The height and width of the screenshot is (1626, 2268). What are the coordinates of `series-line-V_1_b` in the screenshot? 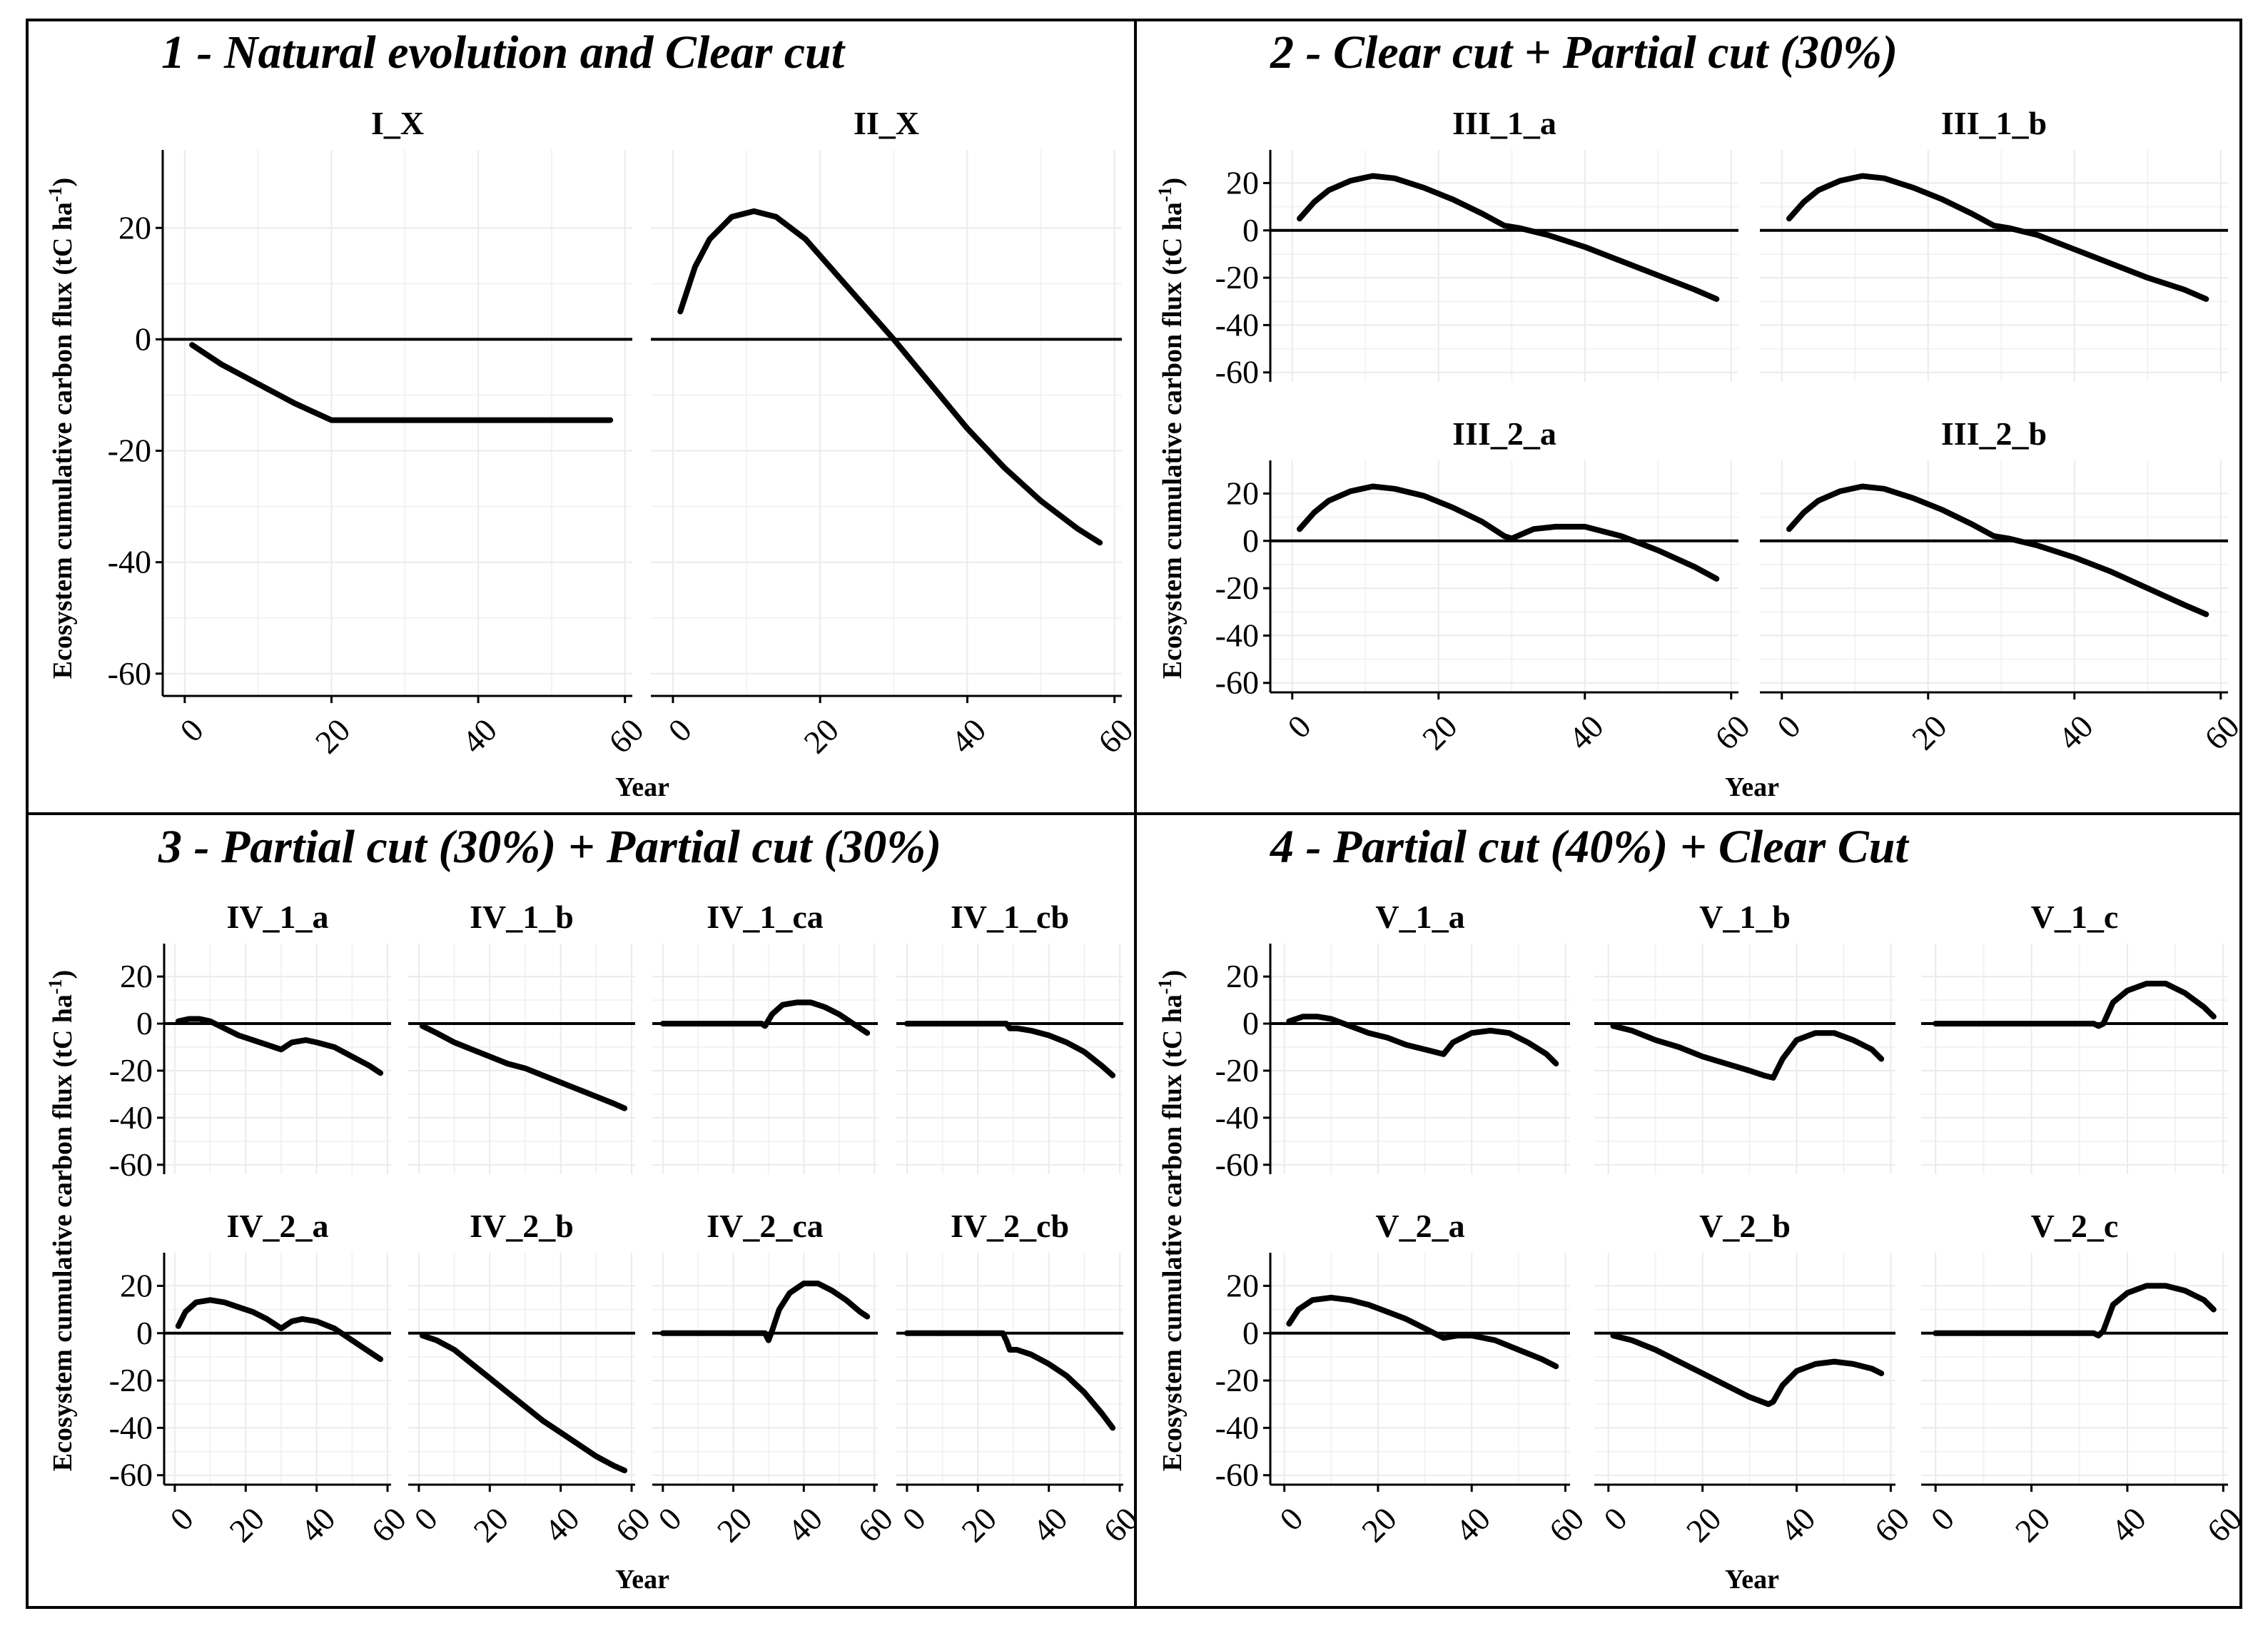 It's located at (1747, 1052).